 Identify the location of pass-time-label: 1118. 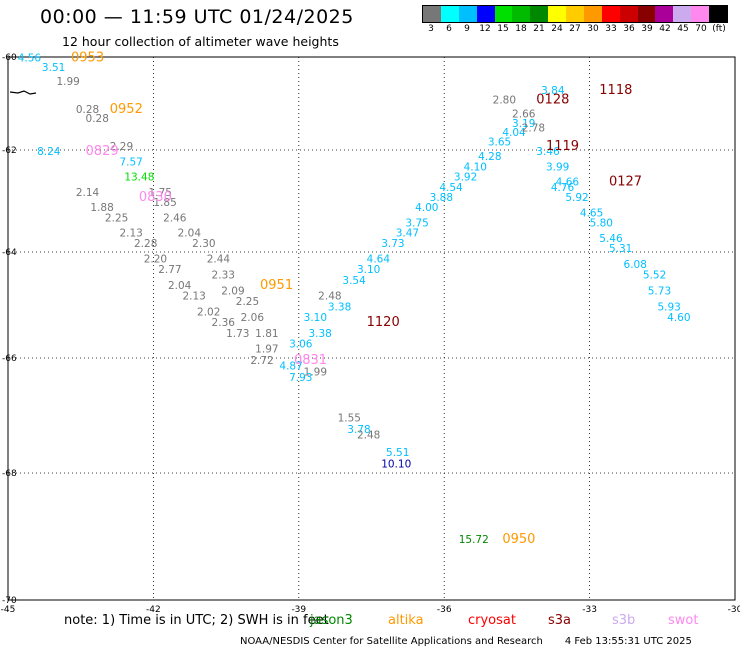
(615, 90).